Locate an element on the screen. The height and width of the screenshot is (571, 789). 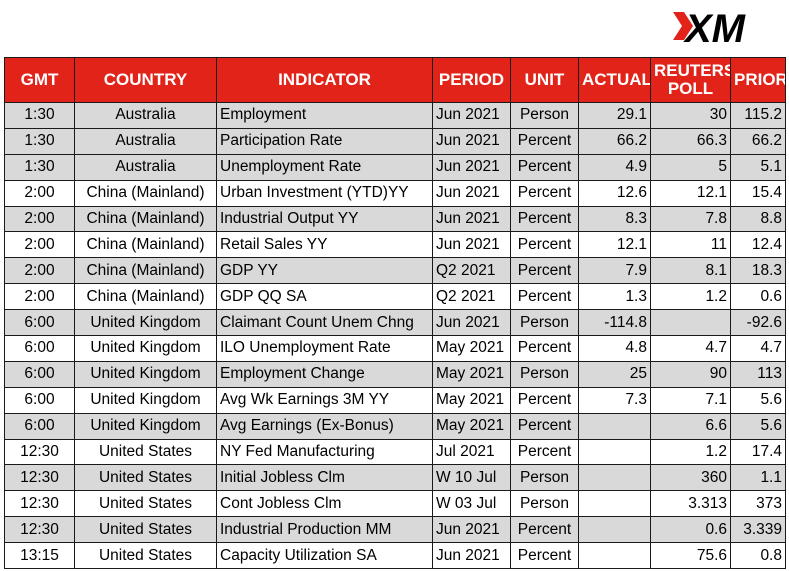
cell-actual: 66.2 is located at coordinates (614, 141).